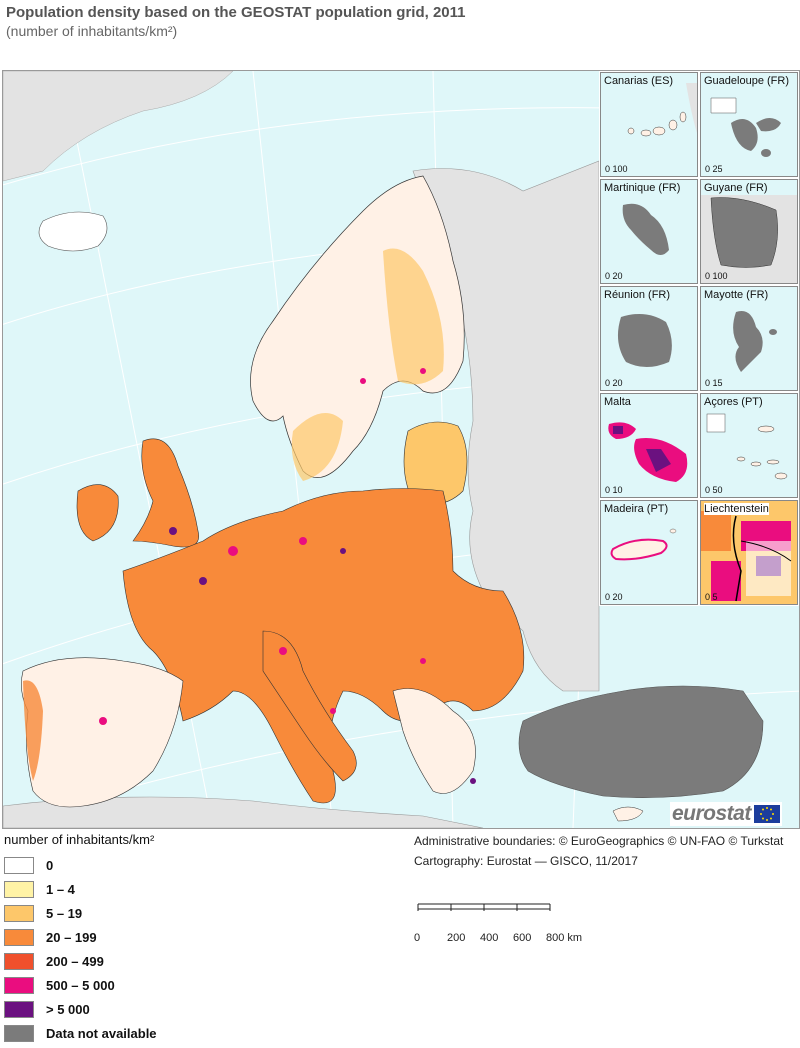  I want to click on inset-reunion-shape, so click(644, 340).